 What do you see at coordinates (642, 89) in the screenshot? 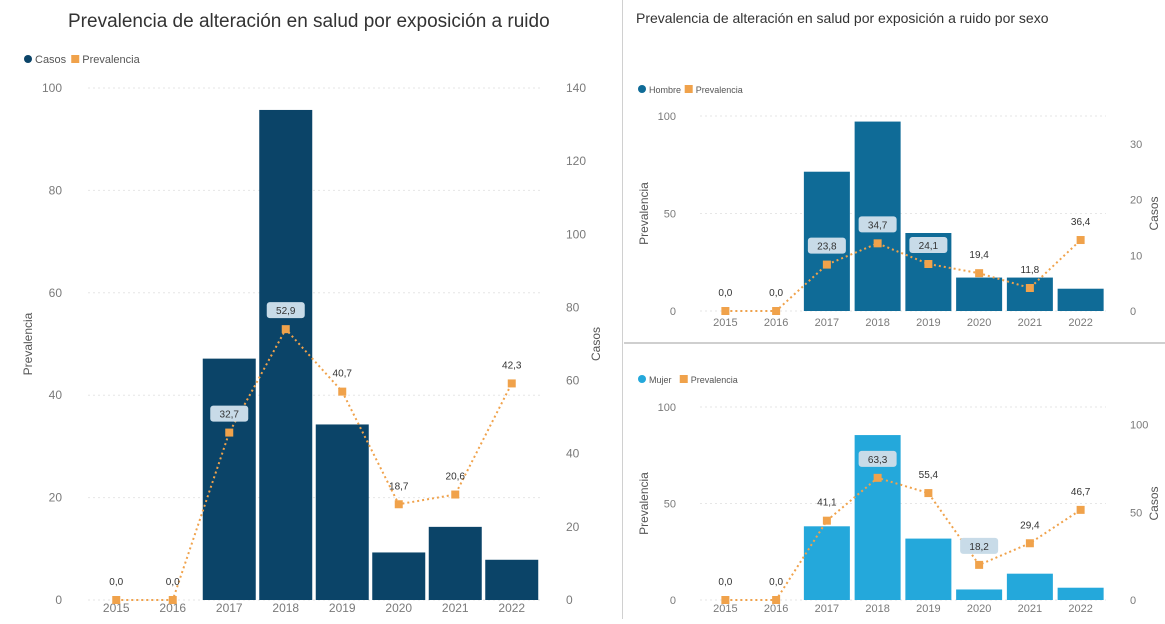
I see `legend-marker-hombre` at bounding box center [642, 89].